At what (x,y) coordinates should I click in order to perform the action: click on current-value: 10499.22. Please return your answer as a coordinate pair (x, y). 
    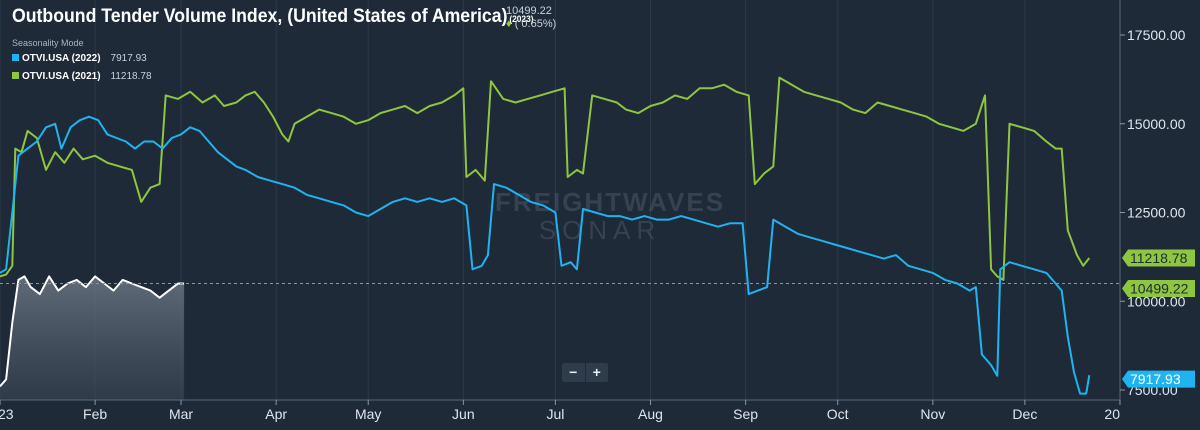
    Looking at the image, I should click on (529, 11).